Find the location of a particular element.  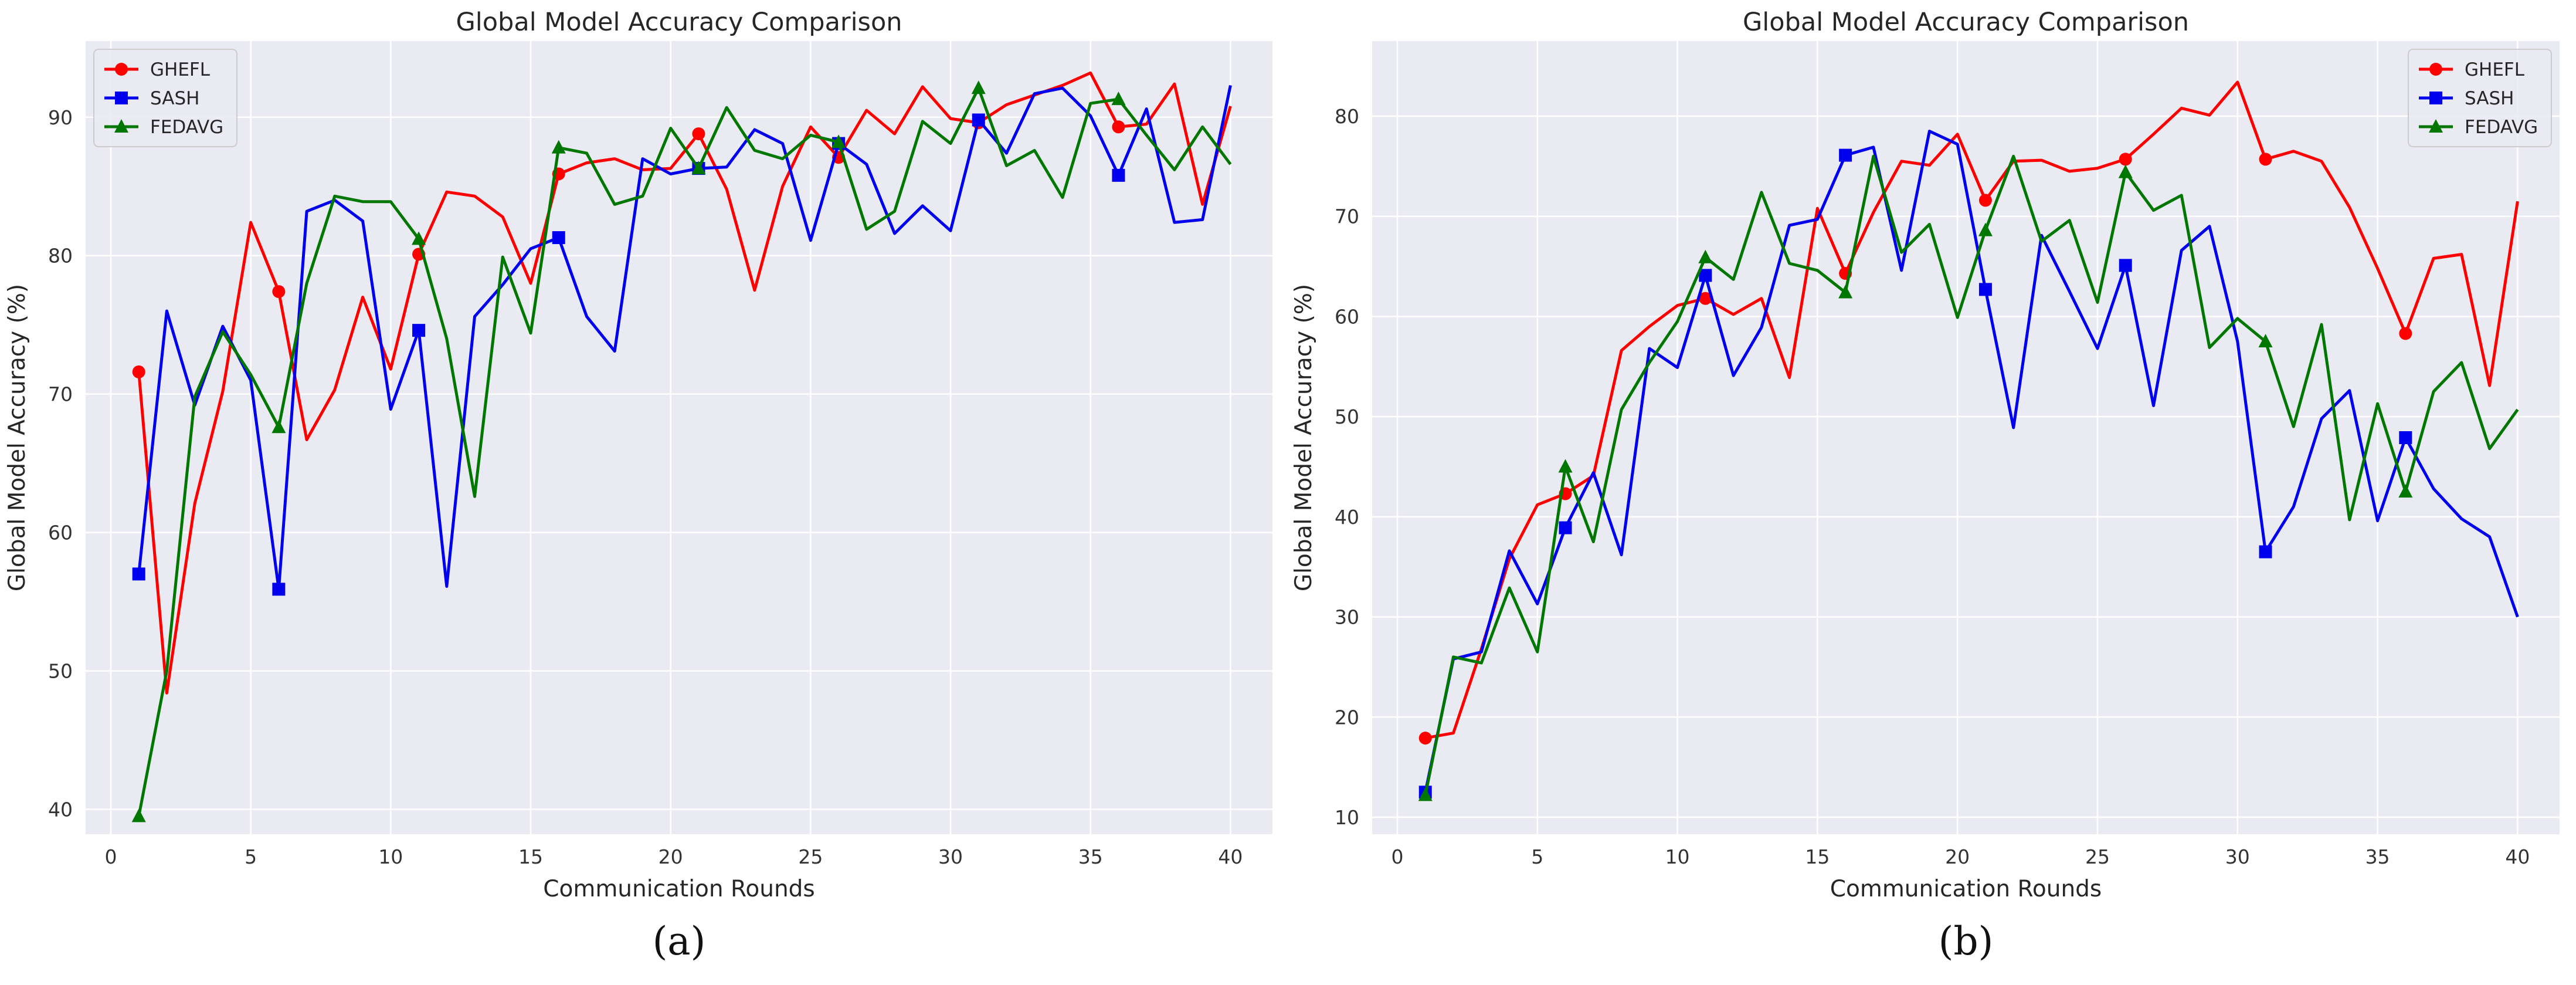

x-axis-label: Communication Rounds is located at coordinates (679, 889).